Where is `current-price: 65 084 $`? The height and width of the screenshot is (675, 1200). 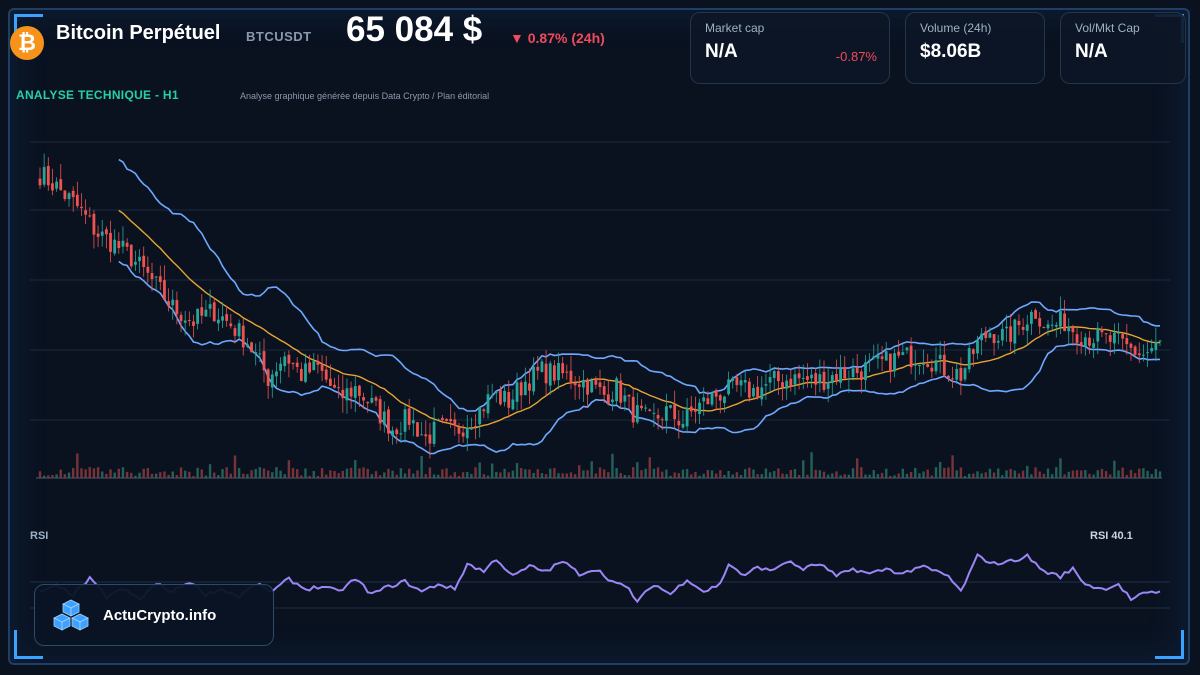
current-price: 65 084 $ is located at coordinates (414, 29).